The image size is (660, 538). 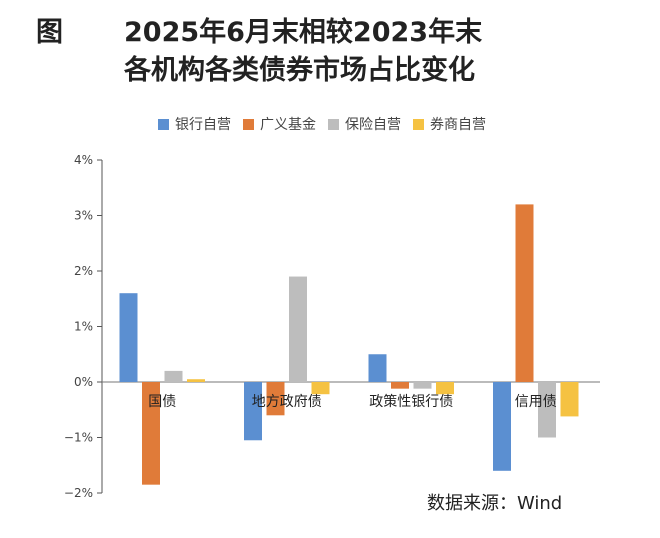 What do you see at coordinates (83, 382) in the screenshot?
I see `y-tick-label: 0%` at bounding box center [83, 382].